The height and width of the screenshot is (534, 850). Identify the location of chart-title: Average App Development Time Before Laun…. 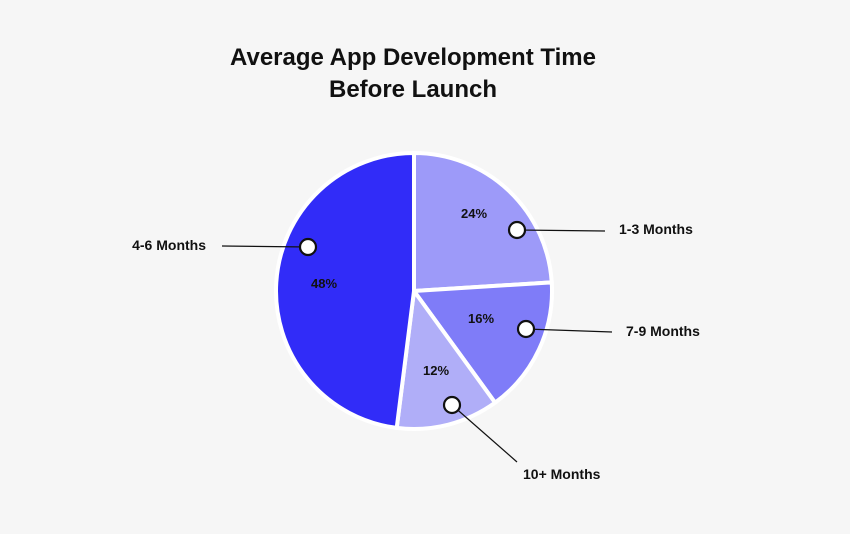
(413, 74).